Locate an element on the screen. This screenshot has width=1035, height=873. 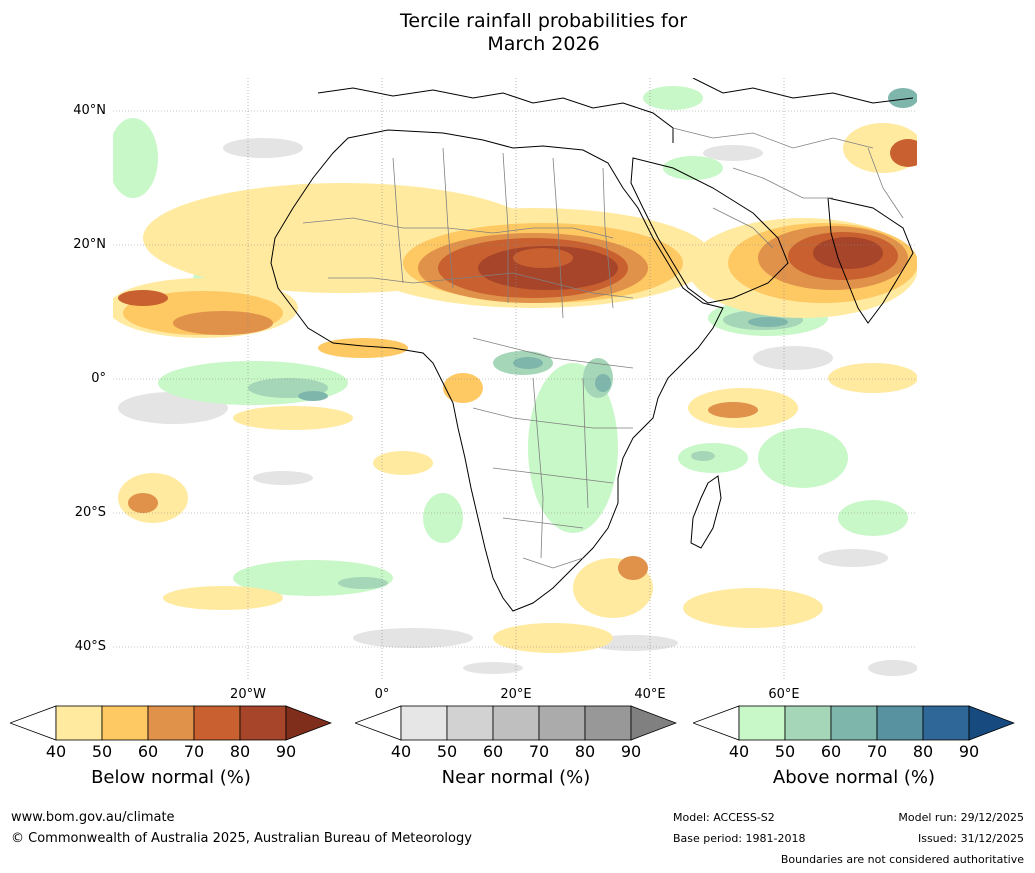
base-period: Base period: 1981-2018 is located at coordinates (739, 838).